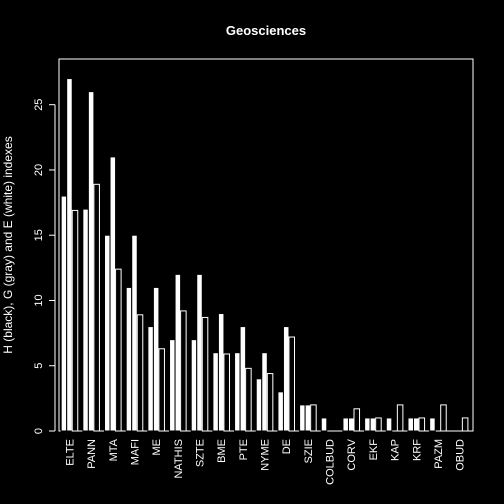 Image resolution: width=504 pixels, height=504 pixels. What do you see at coordinates (114, 449) in the screenshot?
I see `x-tick-label: MTA` at bounding box center [114, 449].